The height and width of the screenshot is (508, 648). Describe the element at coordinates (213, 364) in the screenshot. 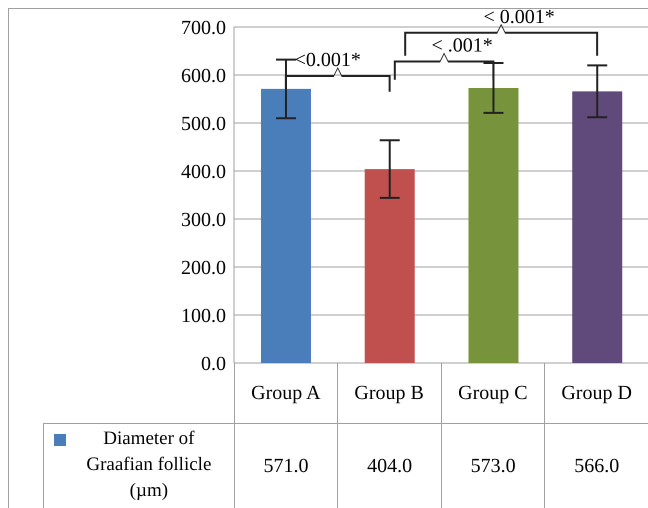

I see `y-tick-label: 0.0` at that location.